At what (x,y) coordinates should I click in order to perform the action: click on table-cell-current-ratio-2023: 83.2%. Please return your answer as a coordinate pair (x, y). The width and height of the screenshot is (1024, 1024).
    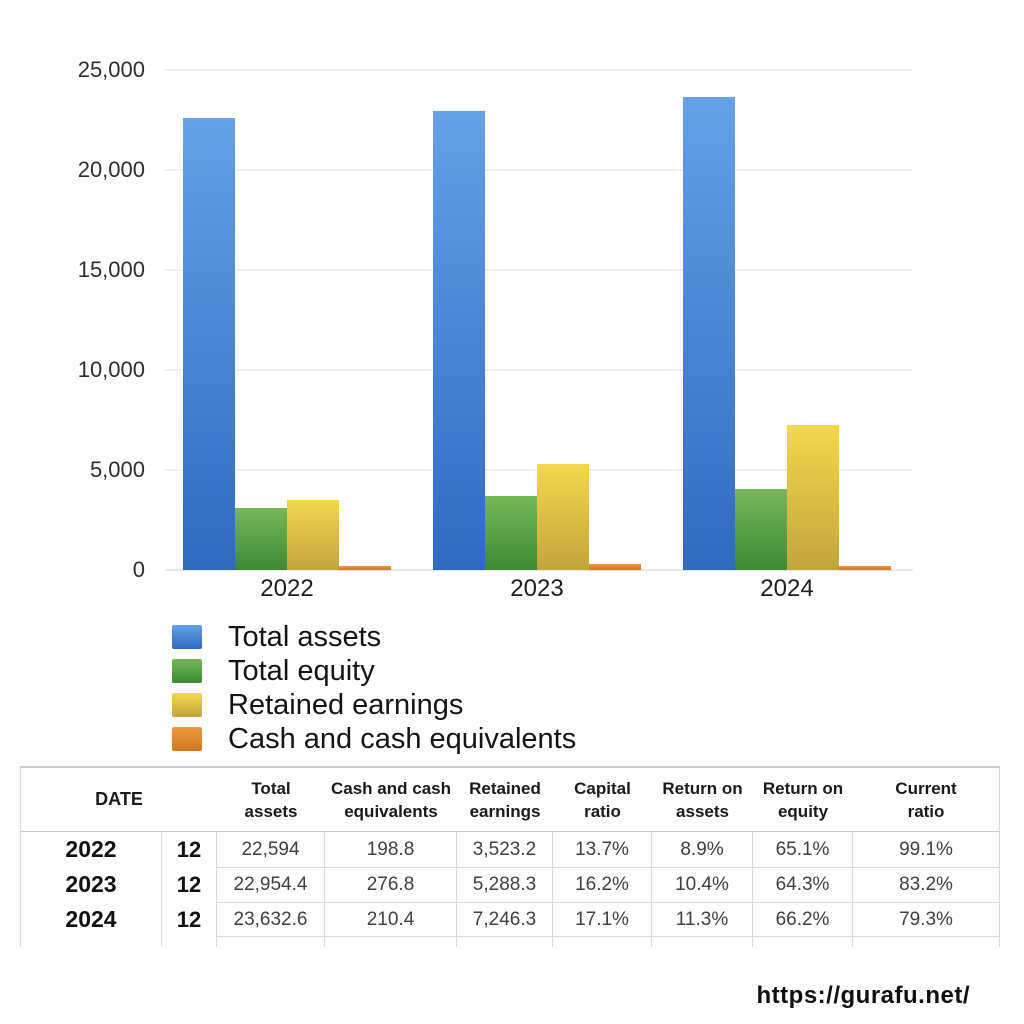
    Looking at the image, I should click on (926, 884).